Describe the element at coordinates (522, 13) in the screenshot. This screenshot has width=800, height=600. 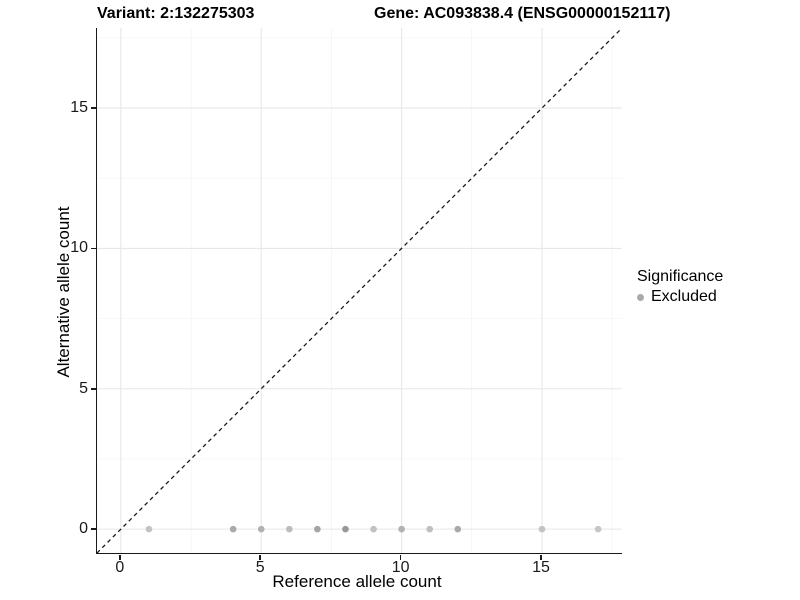
I see `gene-title: Gene: AC093838.4 (ENSG00000152117)` at that location.